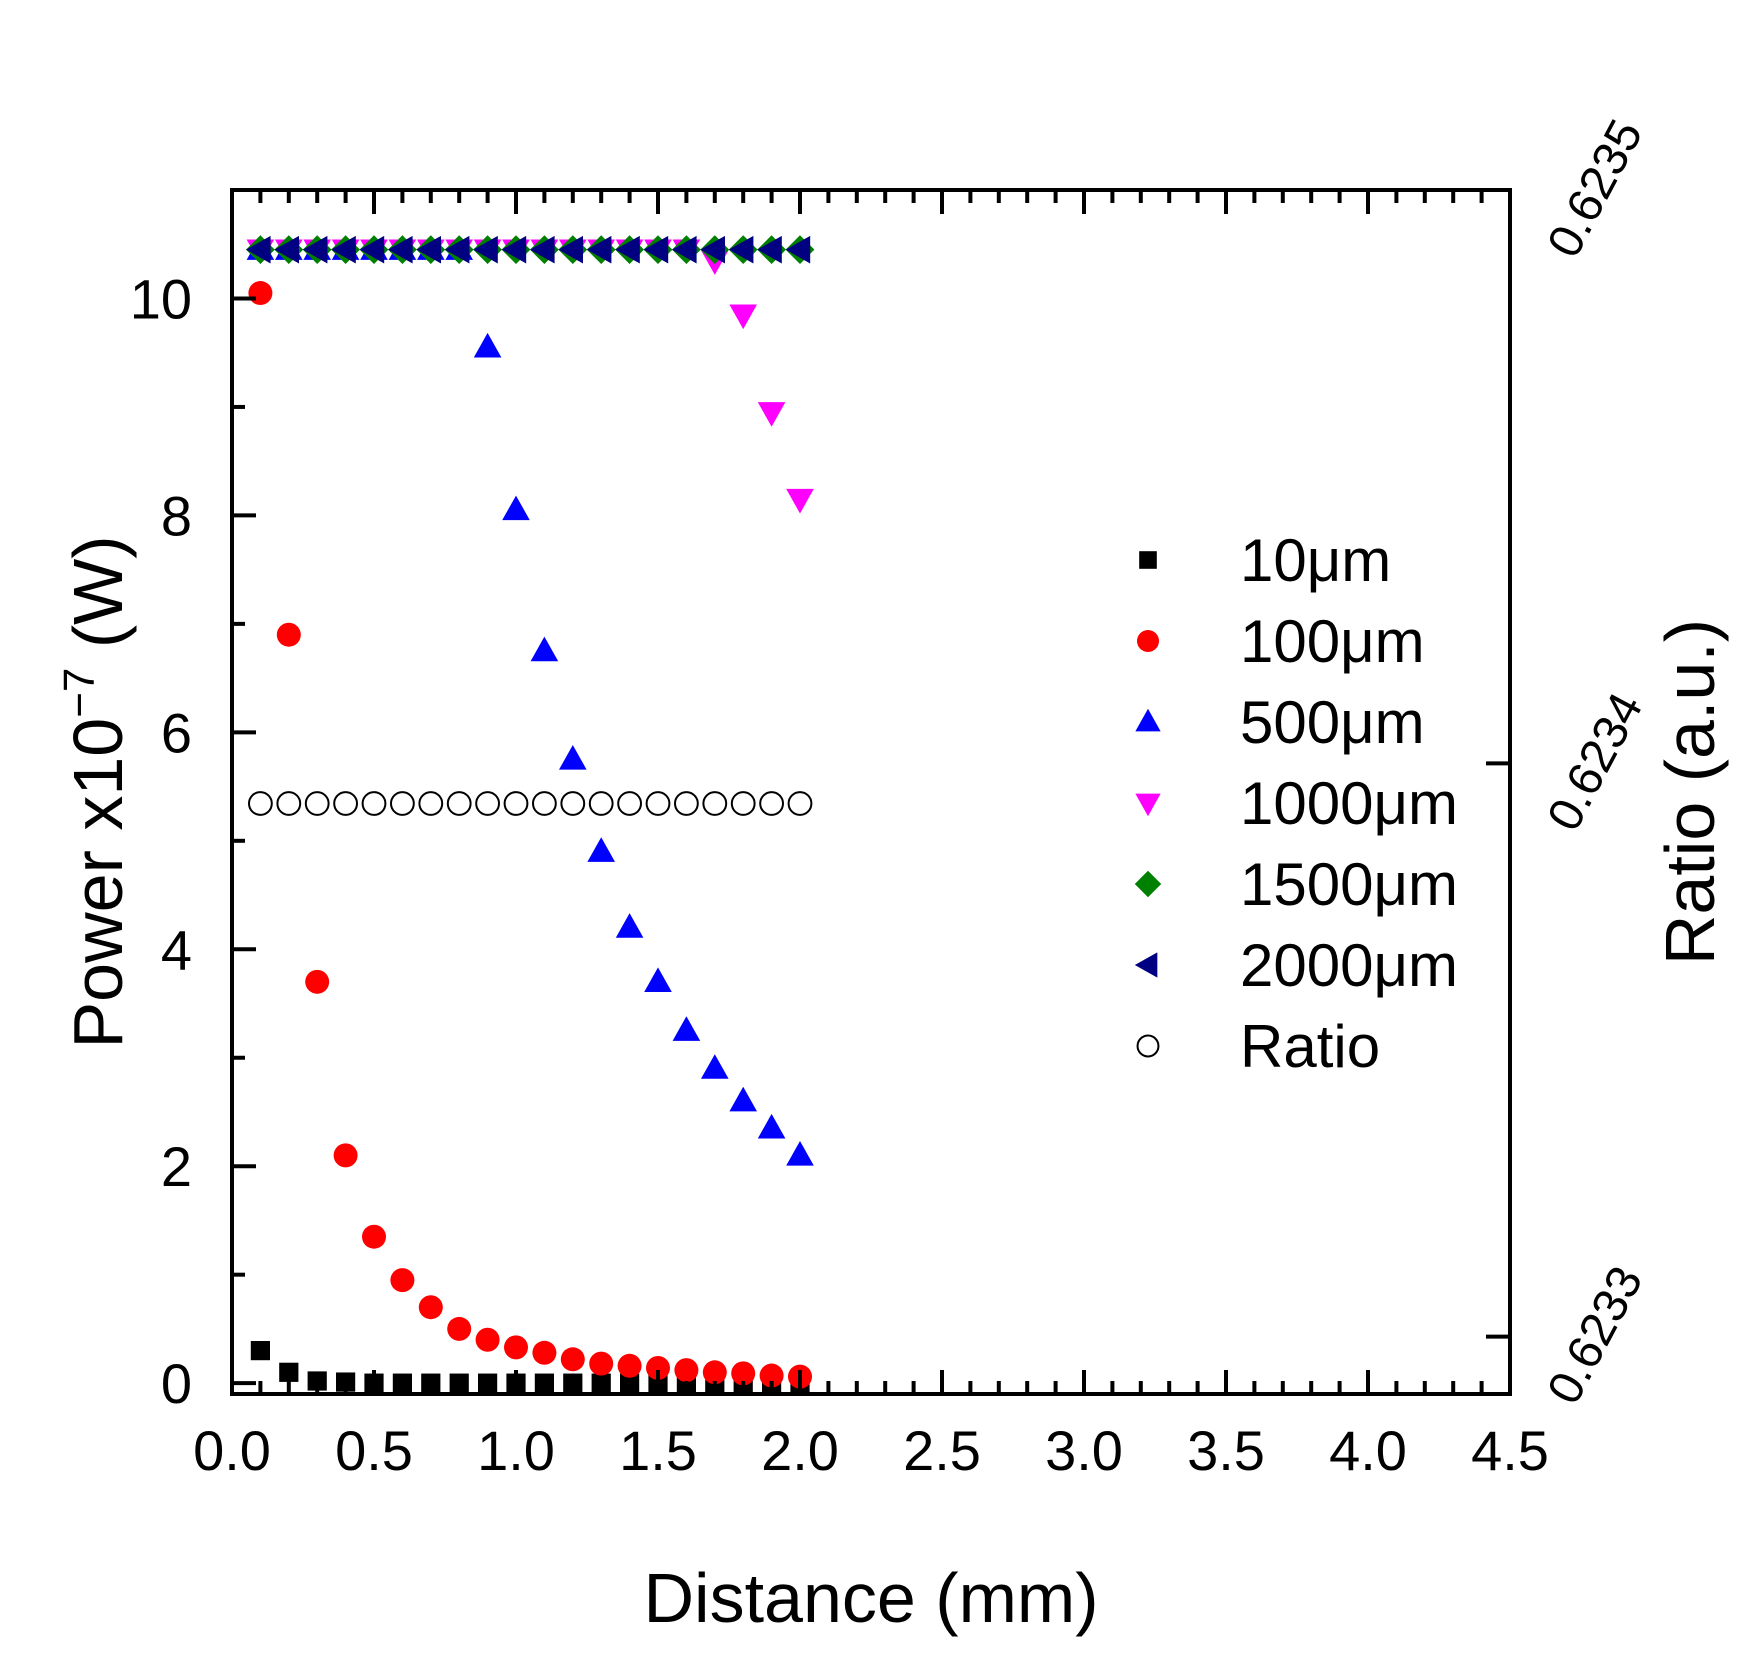  What do you see at coordinates (528, 249) in the screenshot?
I see `series-2000μm` at bounding box center [528, 249].